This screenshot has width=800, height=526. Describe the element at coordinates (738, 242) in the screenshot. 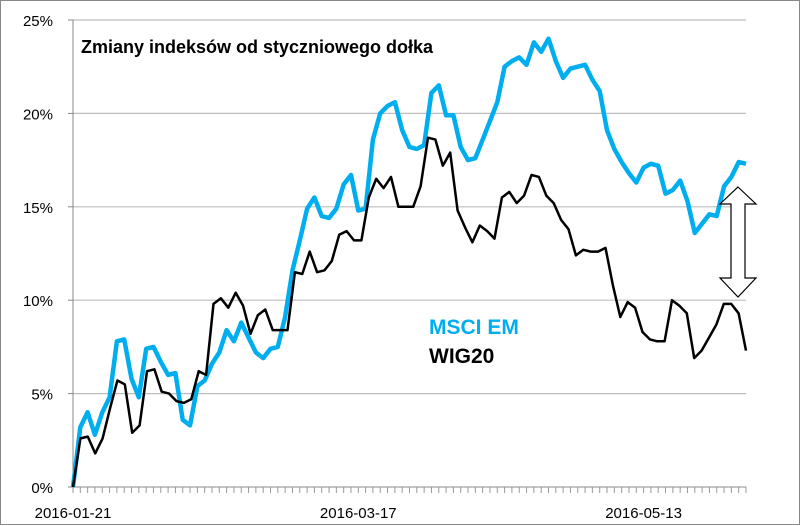

I see `gap-double-arrow` at that location.